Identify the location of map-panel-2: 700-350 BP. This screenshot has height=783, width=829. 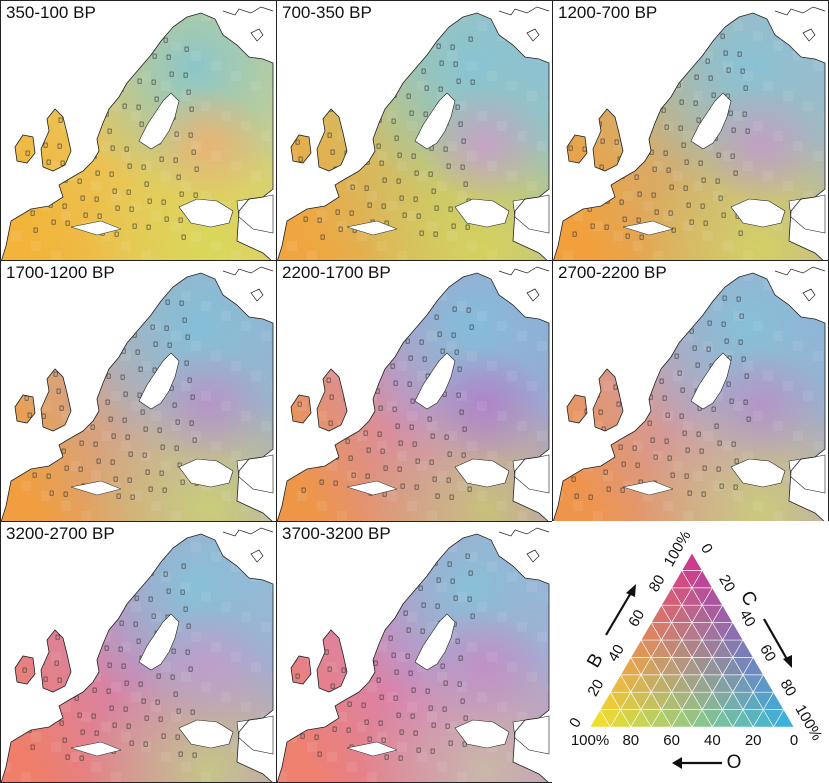
(414, 130).